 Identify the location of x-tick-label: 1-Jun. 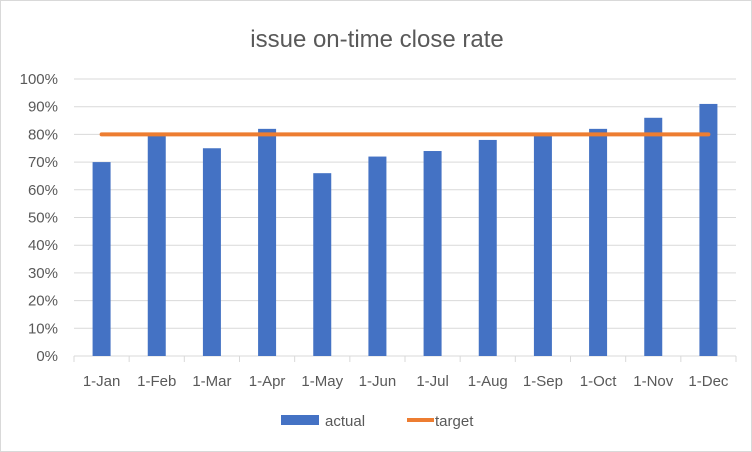
(378, 381).